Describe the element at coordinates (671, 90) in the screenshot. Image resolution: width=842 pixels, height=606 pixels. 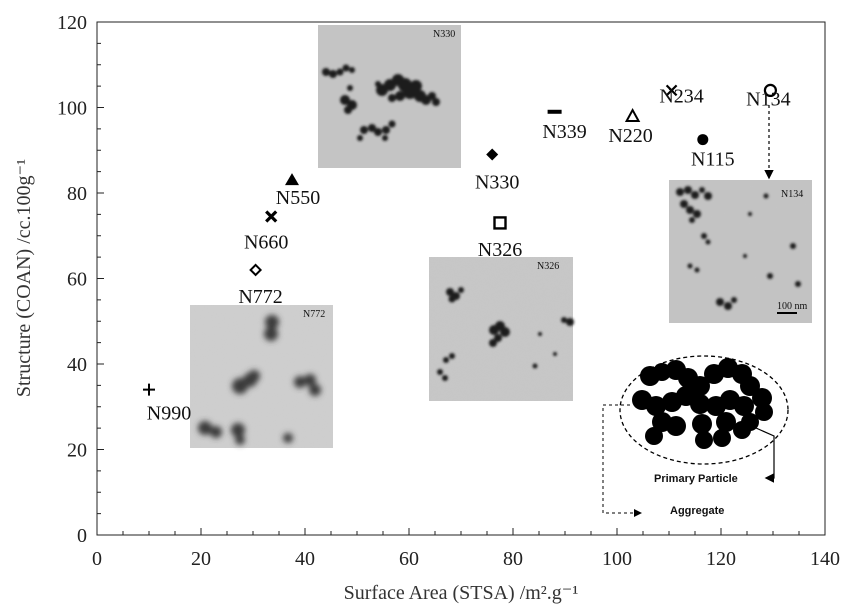
I see `marker-n234` at that location.